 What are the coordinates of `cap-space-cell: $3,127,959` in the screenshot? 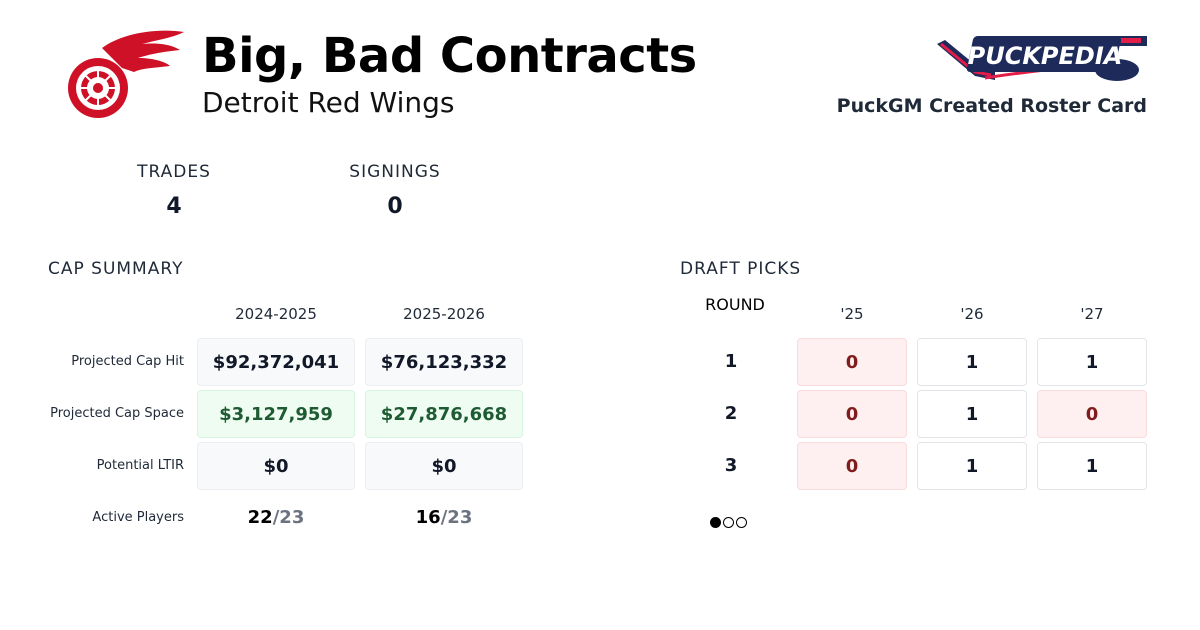 It's located at (276, 414).